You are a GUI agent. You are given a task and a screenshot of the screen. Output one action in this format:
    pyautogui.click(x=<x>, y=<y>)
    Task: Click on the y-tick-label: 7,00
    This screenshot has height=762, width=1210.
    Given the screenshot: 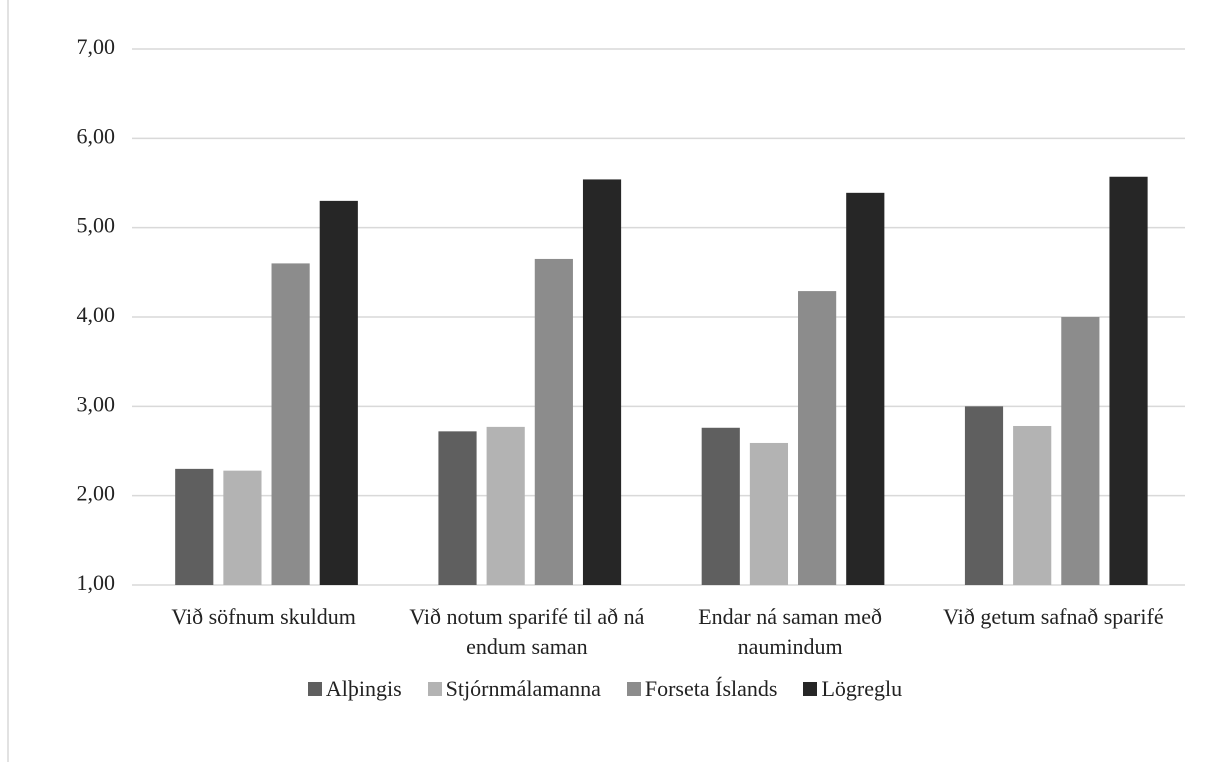 What is the action you would take?
    pyautogui.click(x=96, y=46)
    